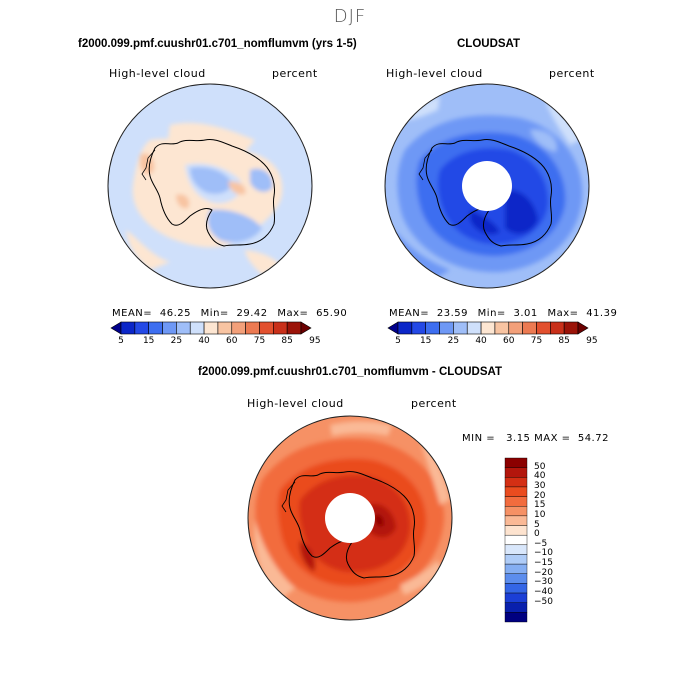  Describe the element at coordinates (541, 543) in the screenshot. I see `colorbar-tick-label: −5` at that location.